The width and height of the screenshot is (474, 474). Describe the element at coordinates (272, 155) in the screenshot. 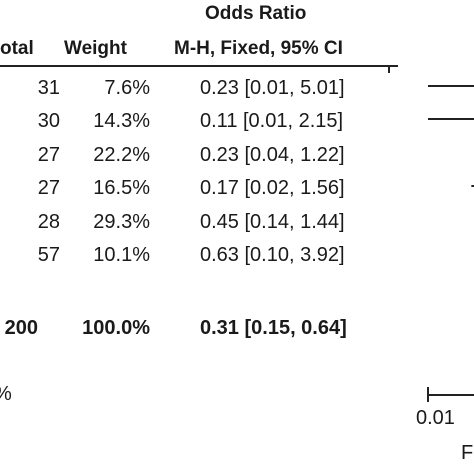

I see `row-odds-ratio-ci: 0.23 [0.04, 1.22]` at that location.